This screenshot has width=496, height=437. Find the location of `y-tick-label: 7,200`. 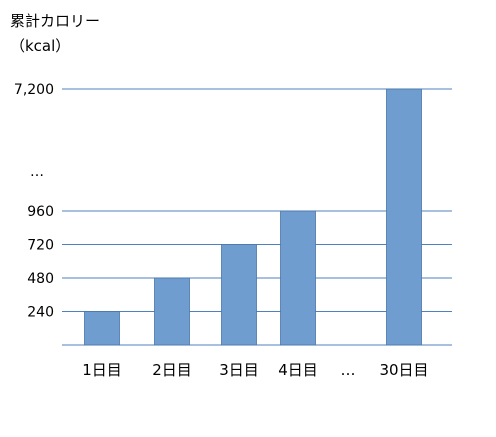

y-tick-label: 7,200 is located at coordinates (34, 90).